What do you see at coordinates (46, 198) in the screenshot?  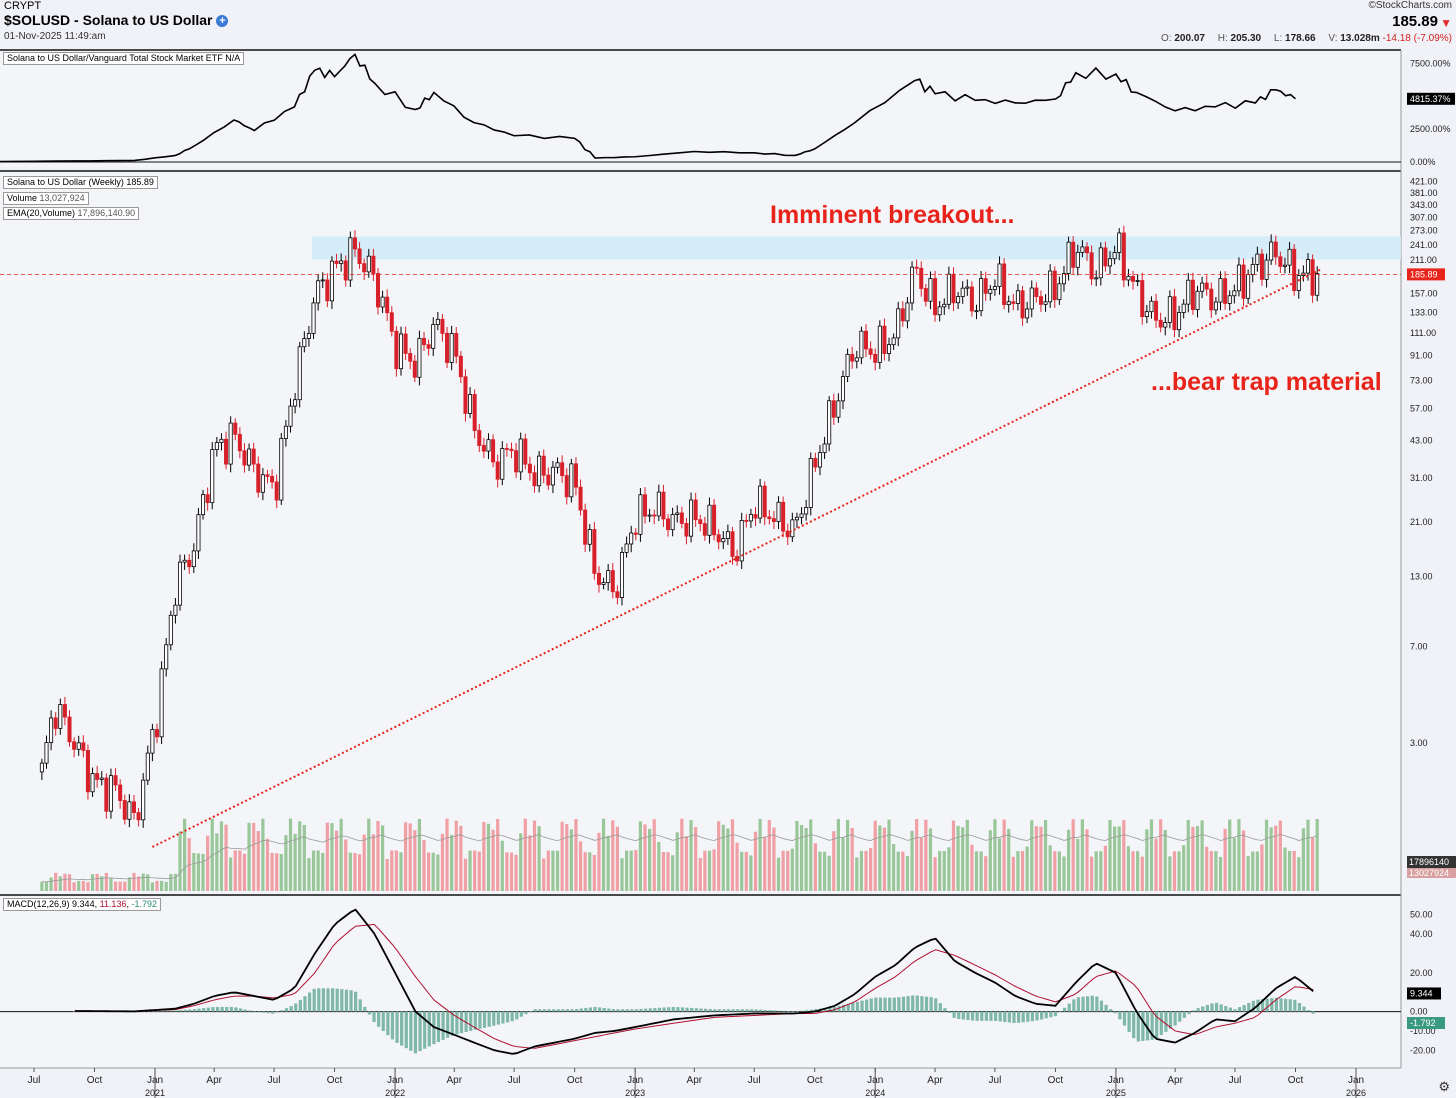 I see `volume-legend: Volume 13,027,924` at bounding box center [46, 198].